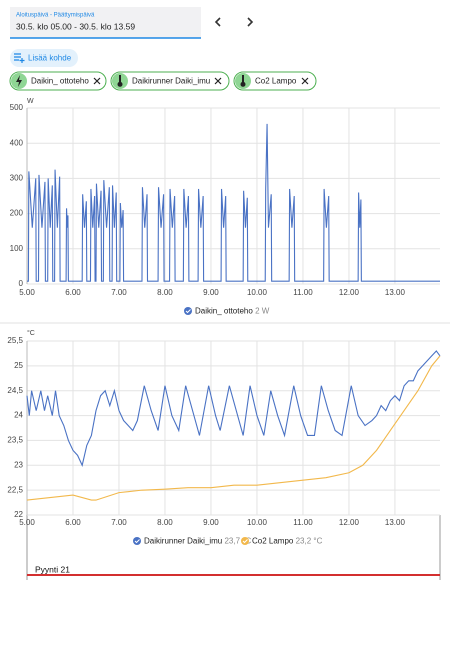  Describe the element at coordinates (21, 283) in the screenshot. I see `y-tick-label: 0` at that location.